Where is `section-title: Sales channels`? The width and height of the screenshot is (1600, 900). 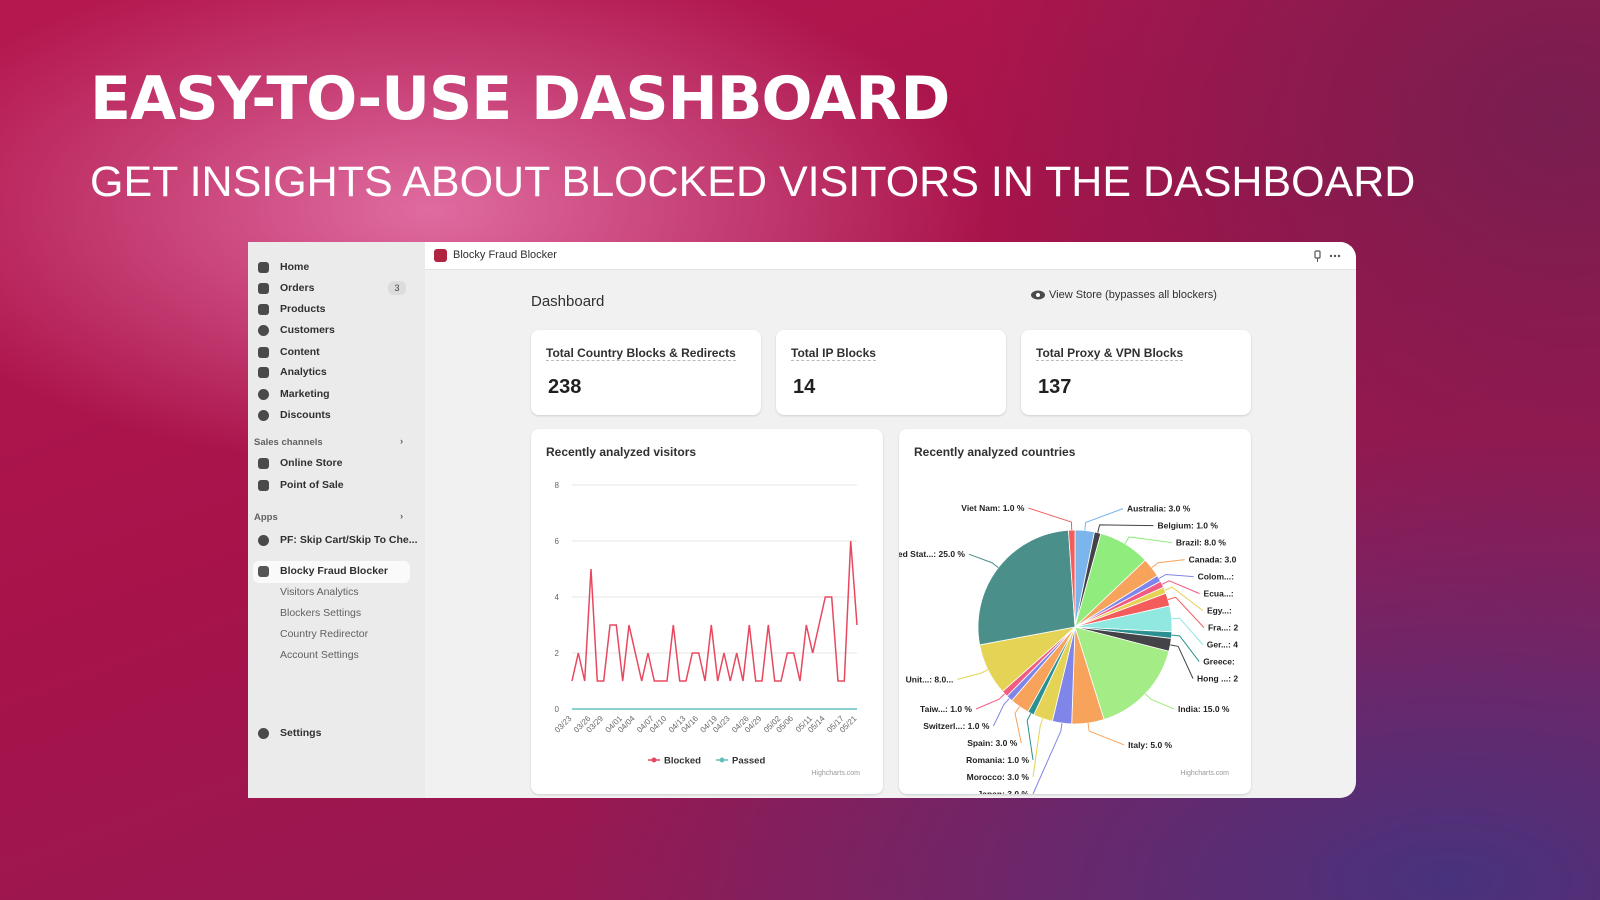
section-title: Sales channels is located at coordinates (288, 442).